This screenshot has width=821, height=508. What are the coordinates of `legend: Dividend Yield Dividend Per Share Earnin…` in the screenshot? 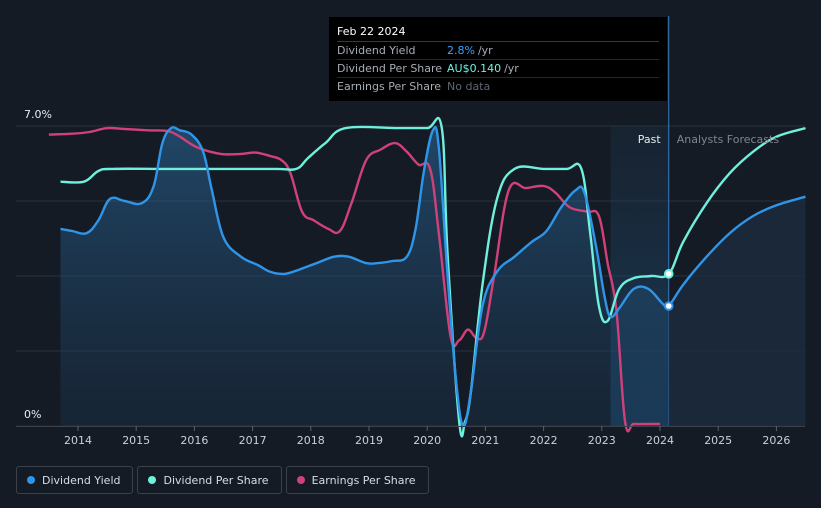 It's located at (222, 480).